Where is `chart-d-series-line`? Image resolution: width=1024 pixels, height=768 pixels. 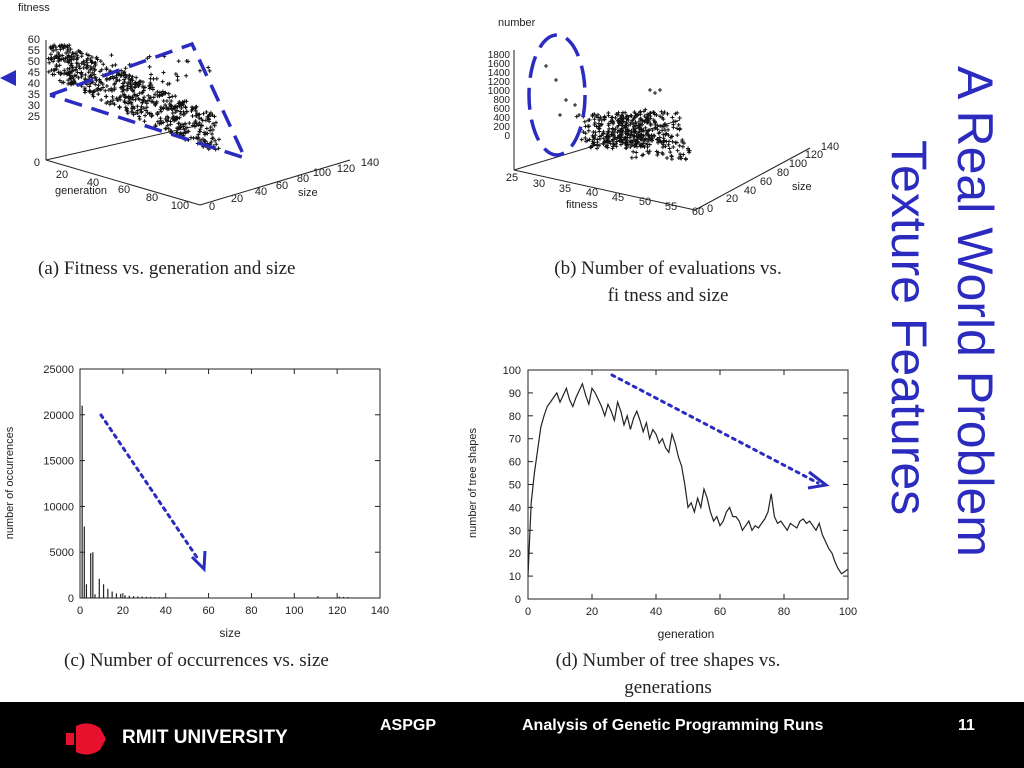
chart-d-series-line is located at coordinates (688, 479).